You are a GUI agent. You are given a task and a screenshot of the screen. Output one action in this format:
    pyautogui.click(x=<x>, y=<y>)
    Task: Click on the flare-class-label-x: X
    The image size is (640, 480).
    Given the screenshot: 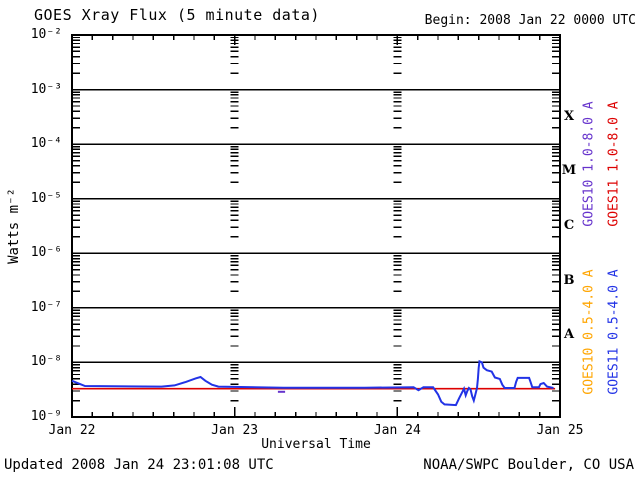 What is the action you would take?
    pyautogui.click(x=569, y=116)
    